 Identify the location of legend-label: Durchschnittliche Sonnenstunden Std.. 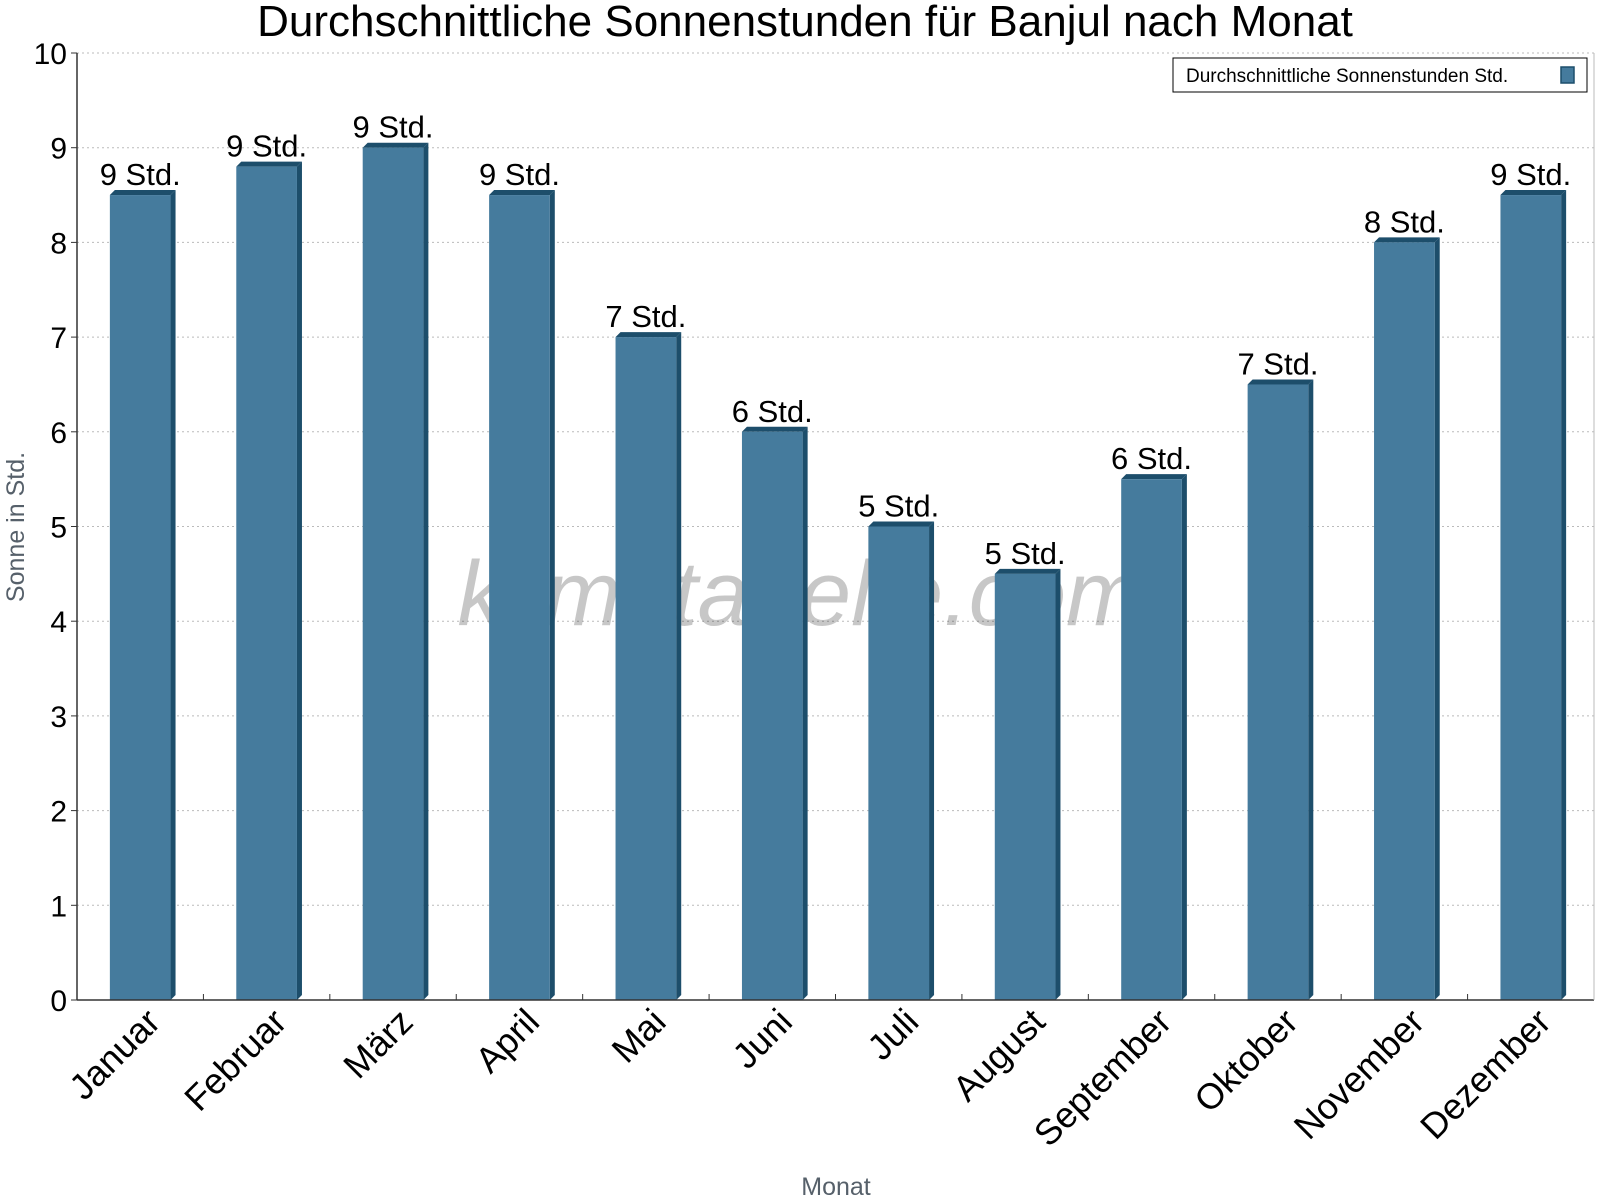
(1347, 76).